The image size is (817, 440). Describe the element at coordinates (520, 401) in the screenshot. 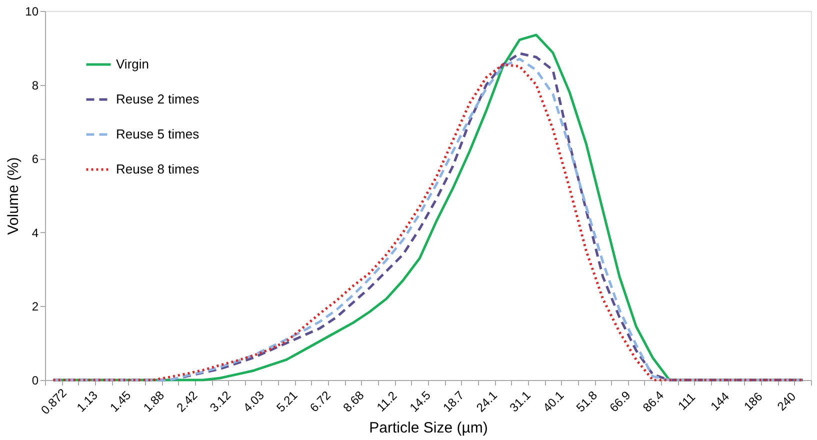

I see `x-tick-label: 31.1` at that location.